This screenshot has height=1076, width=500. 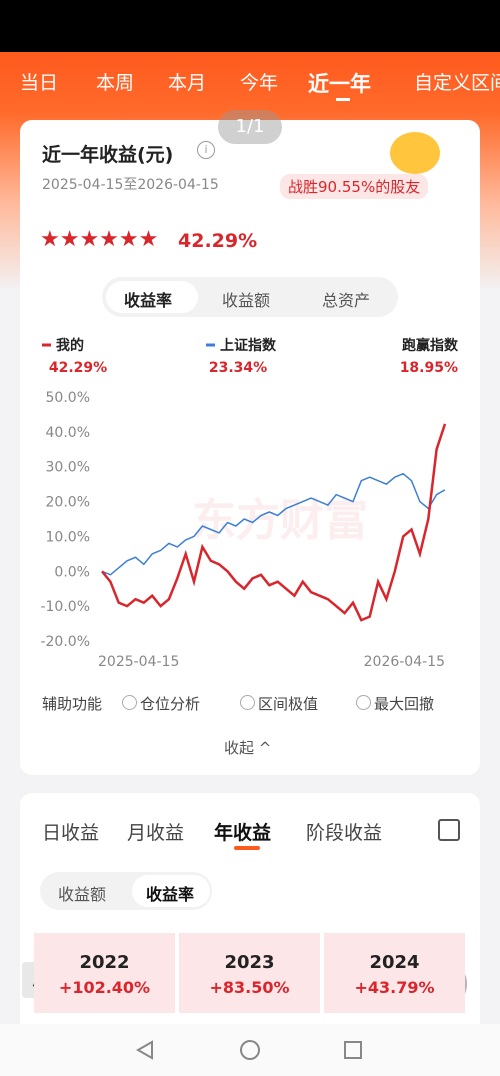 I want to click on returns-tab: 日收益, so click(x=71, y=833).